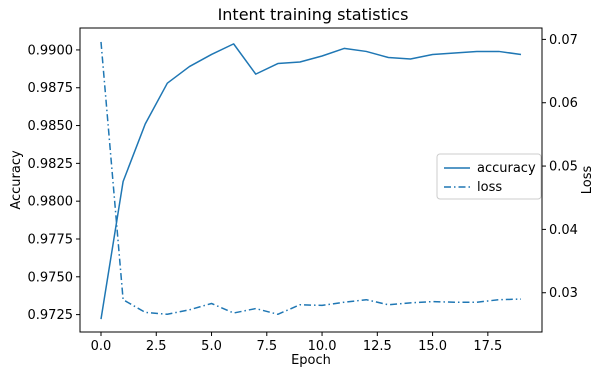  Describe the element at coordinates (432, 346) in the screenshot. I see `x-tick-label: 15.0` at that location.